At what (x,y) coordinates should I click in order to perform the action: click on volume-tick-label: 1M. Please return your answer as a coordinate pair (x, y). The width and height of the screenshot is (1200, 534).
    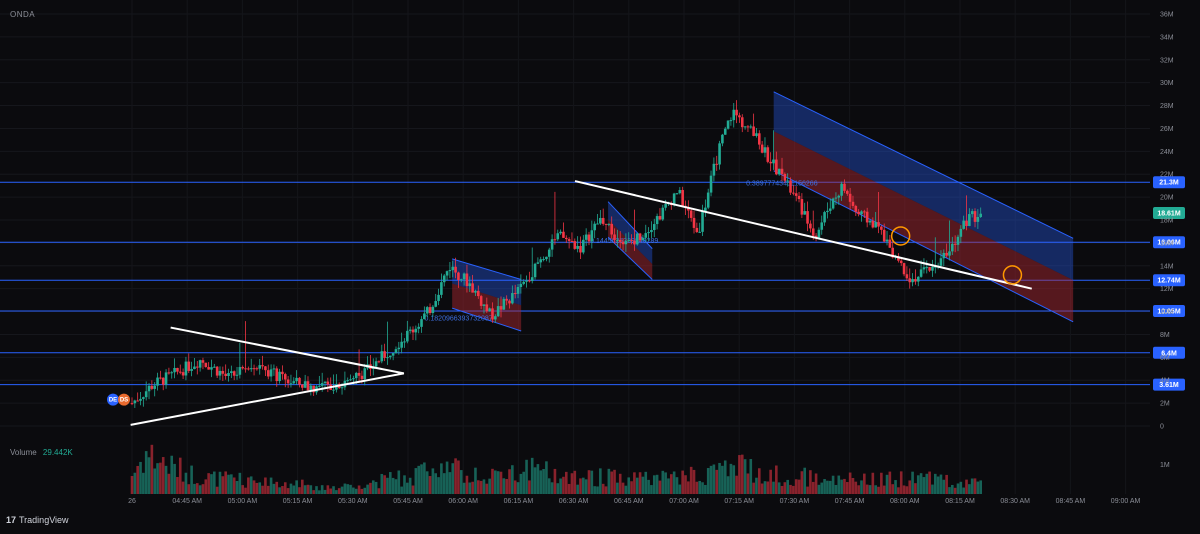
    Looking at the image, I should click on (1165, 465).